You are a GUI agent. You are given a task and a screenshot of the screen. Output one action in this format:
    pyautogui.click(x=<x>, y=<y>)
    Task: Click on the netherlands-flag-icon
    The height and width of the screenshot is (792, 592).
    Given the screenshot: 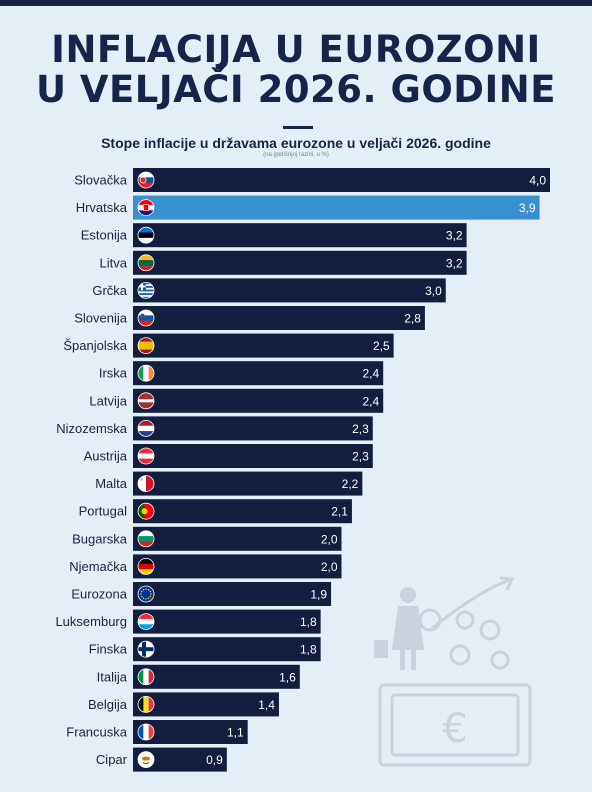 What is the action you would take?
    pyautogui.click(x=146, y=428)
    